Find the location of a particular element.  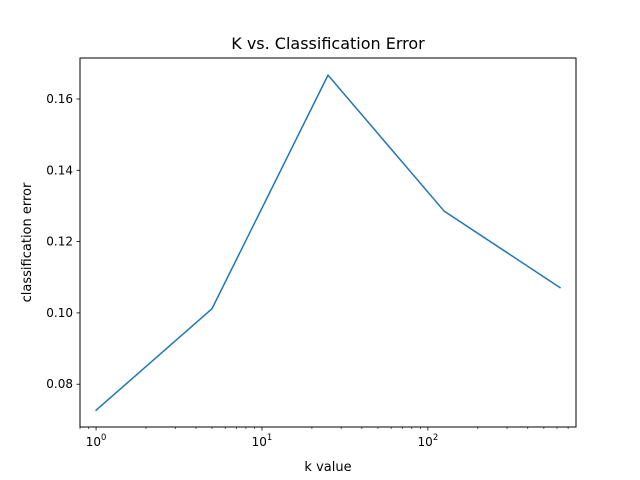

y-tick-label: 0.16 is located at coordinates (59, 99).